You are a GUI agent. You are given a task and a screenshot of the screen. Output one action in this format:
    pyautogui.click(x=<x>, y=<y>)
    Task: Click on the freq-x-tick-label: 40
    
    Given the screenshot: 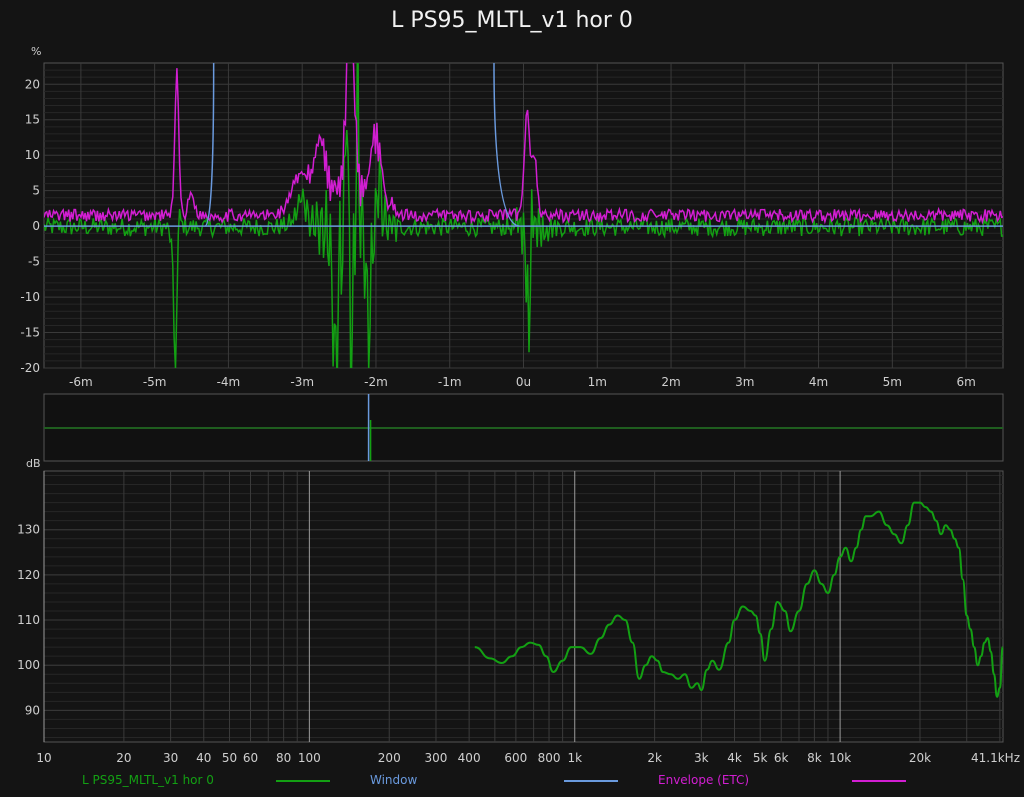 What is the action you would take?
    pyautogui.click(x=203, y=758)
    